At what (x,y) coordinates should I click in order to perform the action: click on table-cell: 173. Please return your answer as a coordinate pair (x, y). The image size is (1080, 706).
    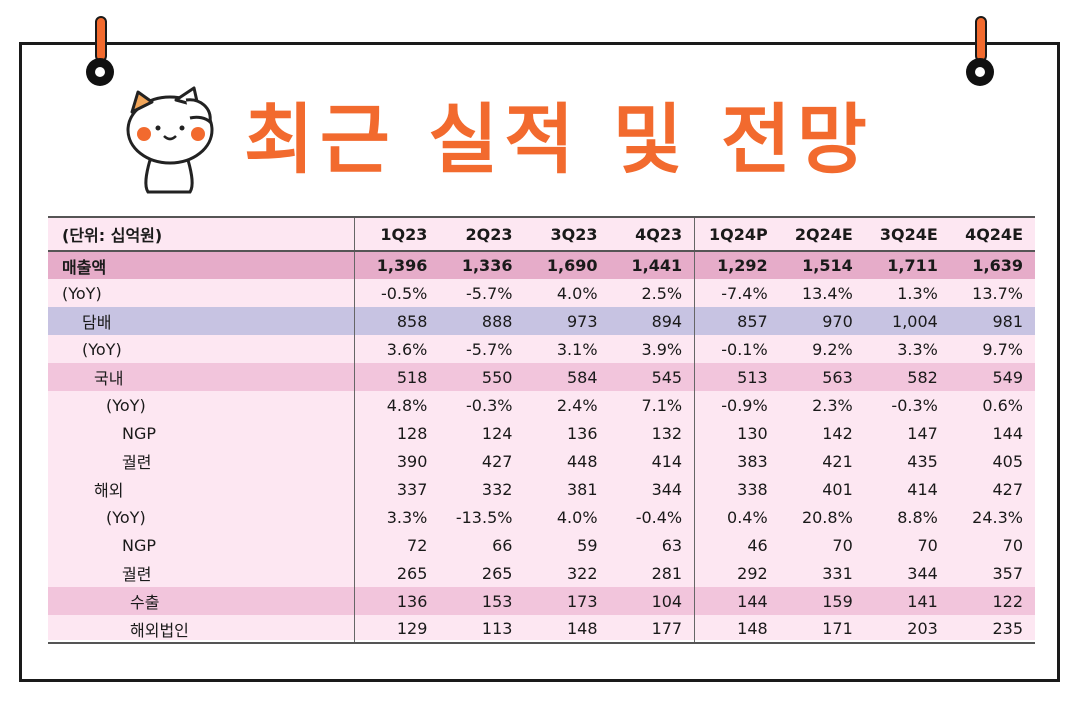
    Looking at the image, I should click on (567, 601).